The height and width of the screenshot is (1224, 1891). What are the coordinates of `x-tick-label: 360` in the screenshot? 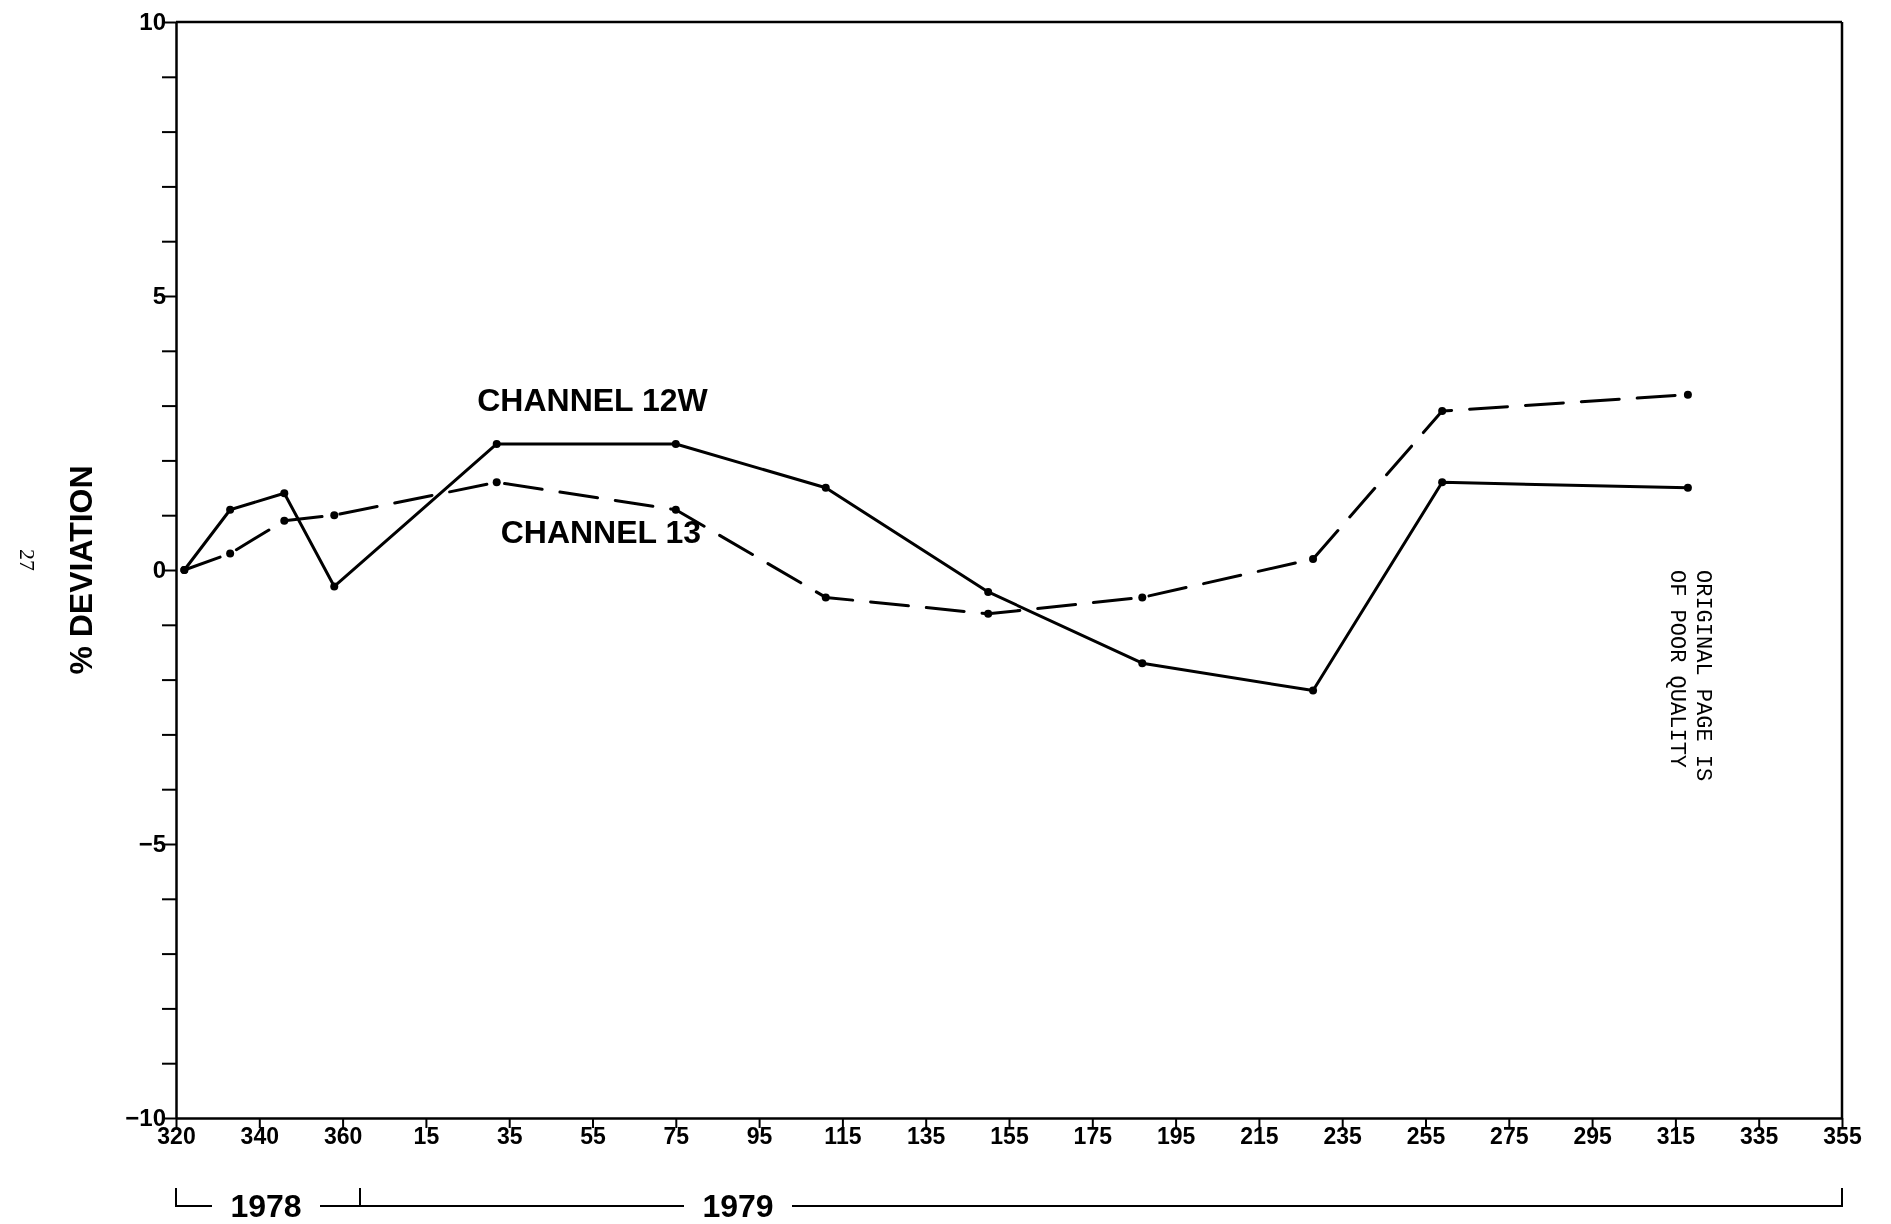 It's located at (343, 1136).